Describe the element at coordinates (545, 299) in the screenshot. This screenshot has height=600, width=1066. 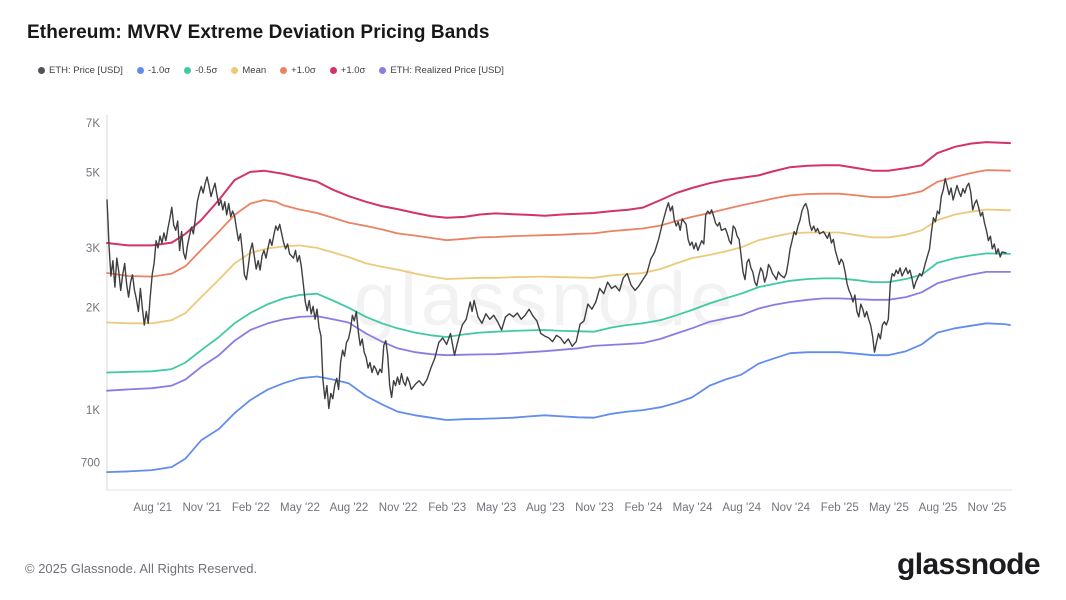
I see `watermark: glassnode` at that location.